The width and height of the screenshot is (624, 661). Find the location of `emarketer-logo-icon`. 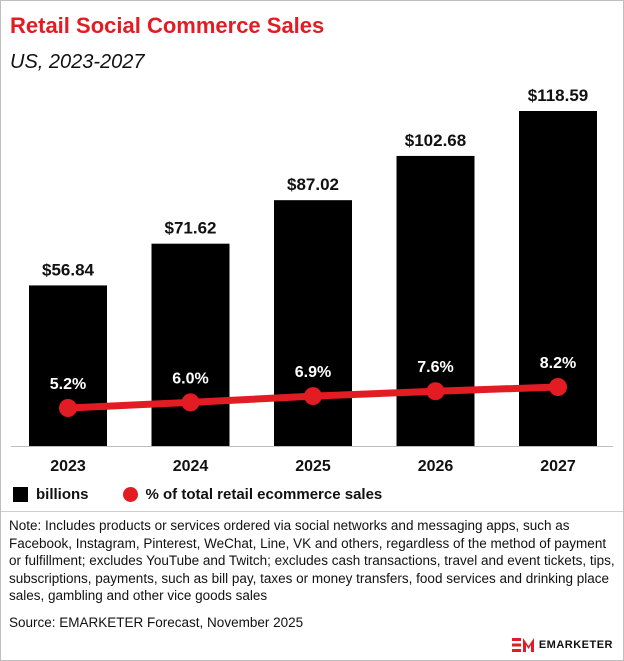

emarketer-logo-icon is located at coordinates (522, 645).